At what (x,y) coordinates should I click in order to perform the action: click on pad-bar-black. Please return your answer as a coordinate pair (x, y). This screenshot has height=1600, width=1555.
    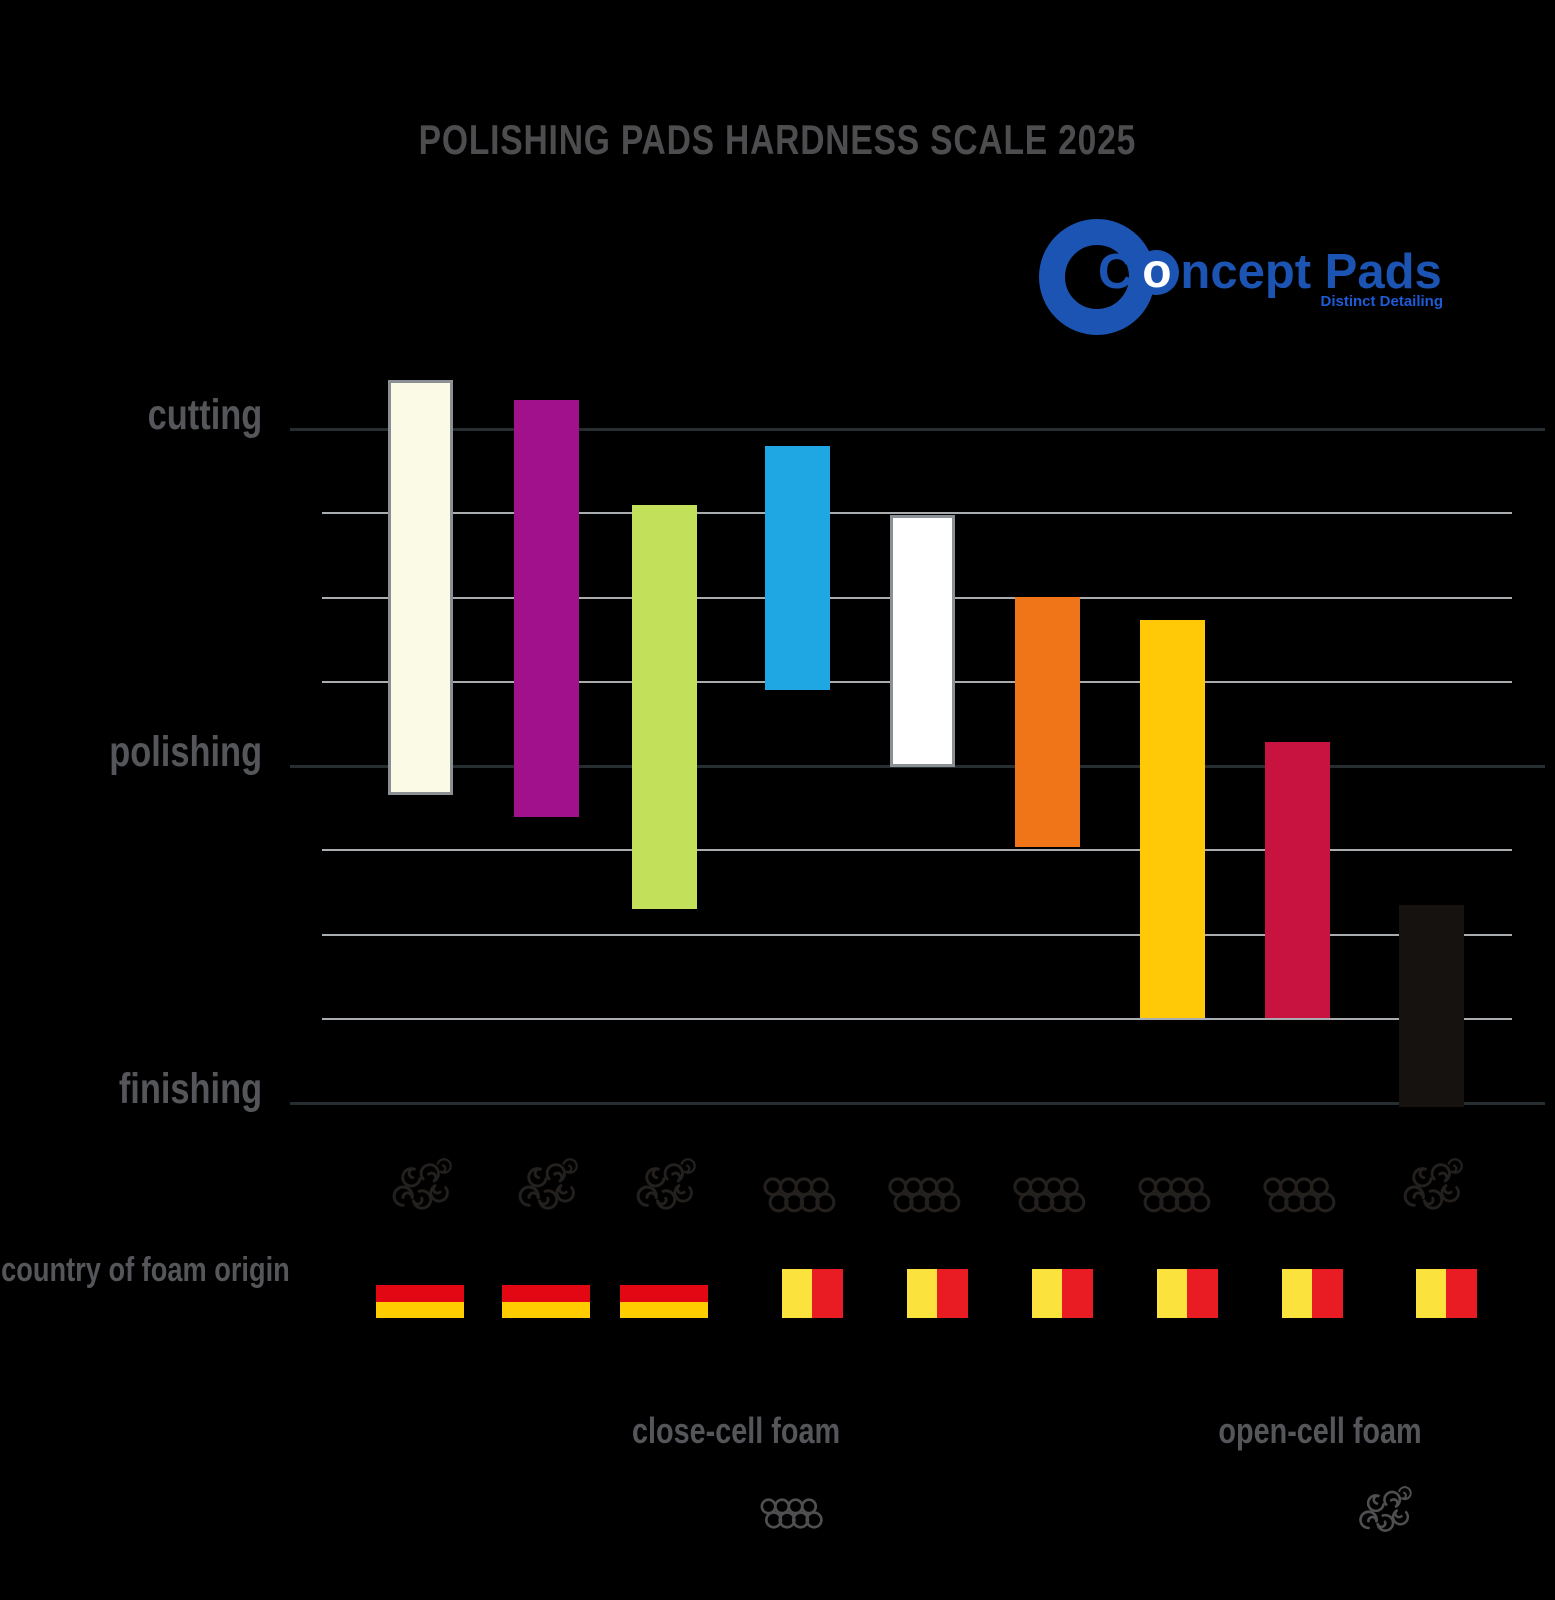
    Looking at the image, I should click on (1431, 1006).